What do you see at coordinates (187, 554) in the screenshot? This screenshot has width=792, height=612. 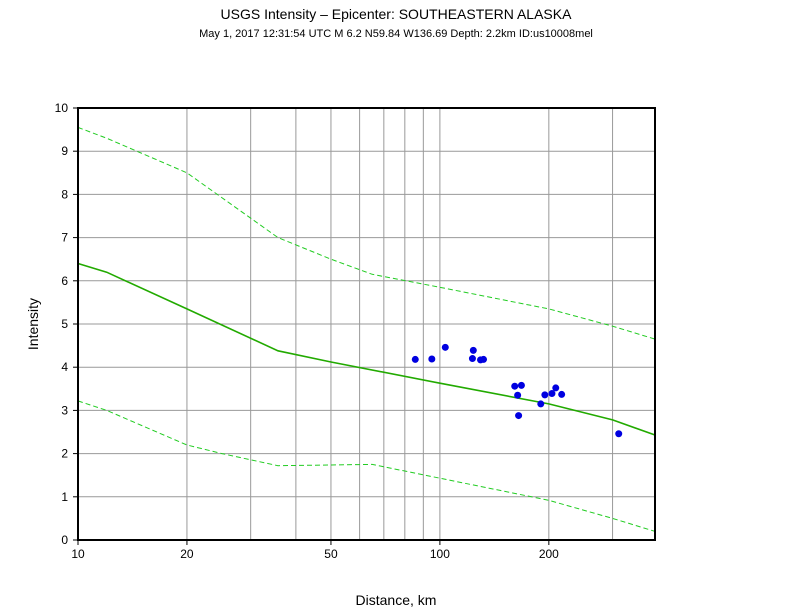 I see `x-tick-label: 20` at bounding box center [187, 554].